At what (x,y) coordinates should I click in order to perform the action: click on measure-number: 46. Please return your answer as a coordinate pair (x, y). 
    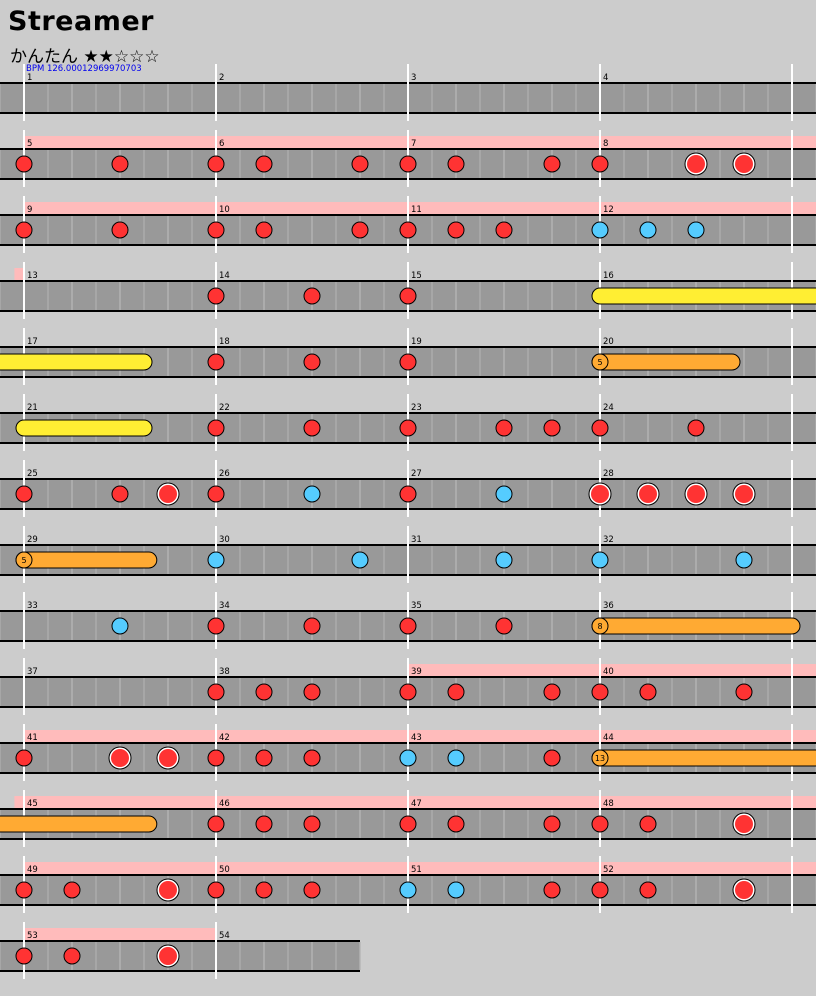
    Looking at the image, I should click on (224, 804).